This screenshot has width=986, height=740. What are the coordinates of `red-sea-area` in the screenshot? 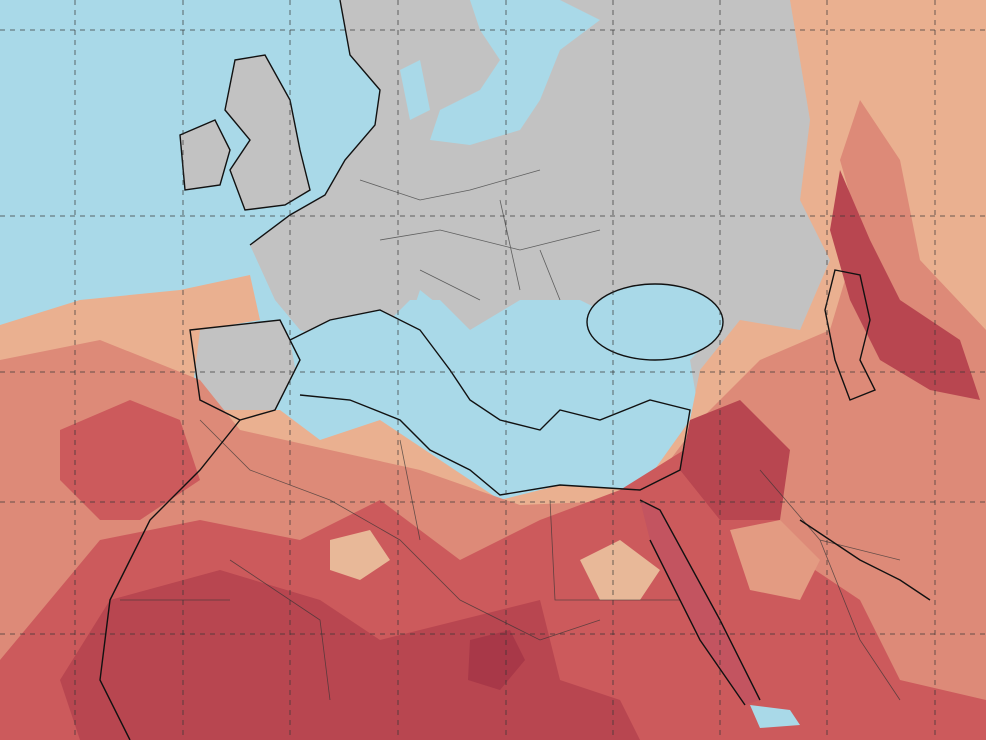 It's located at (700, 602).